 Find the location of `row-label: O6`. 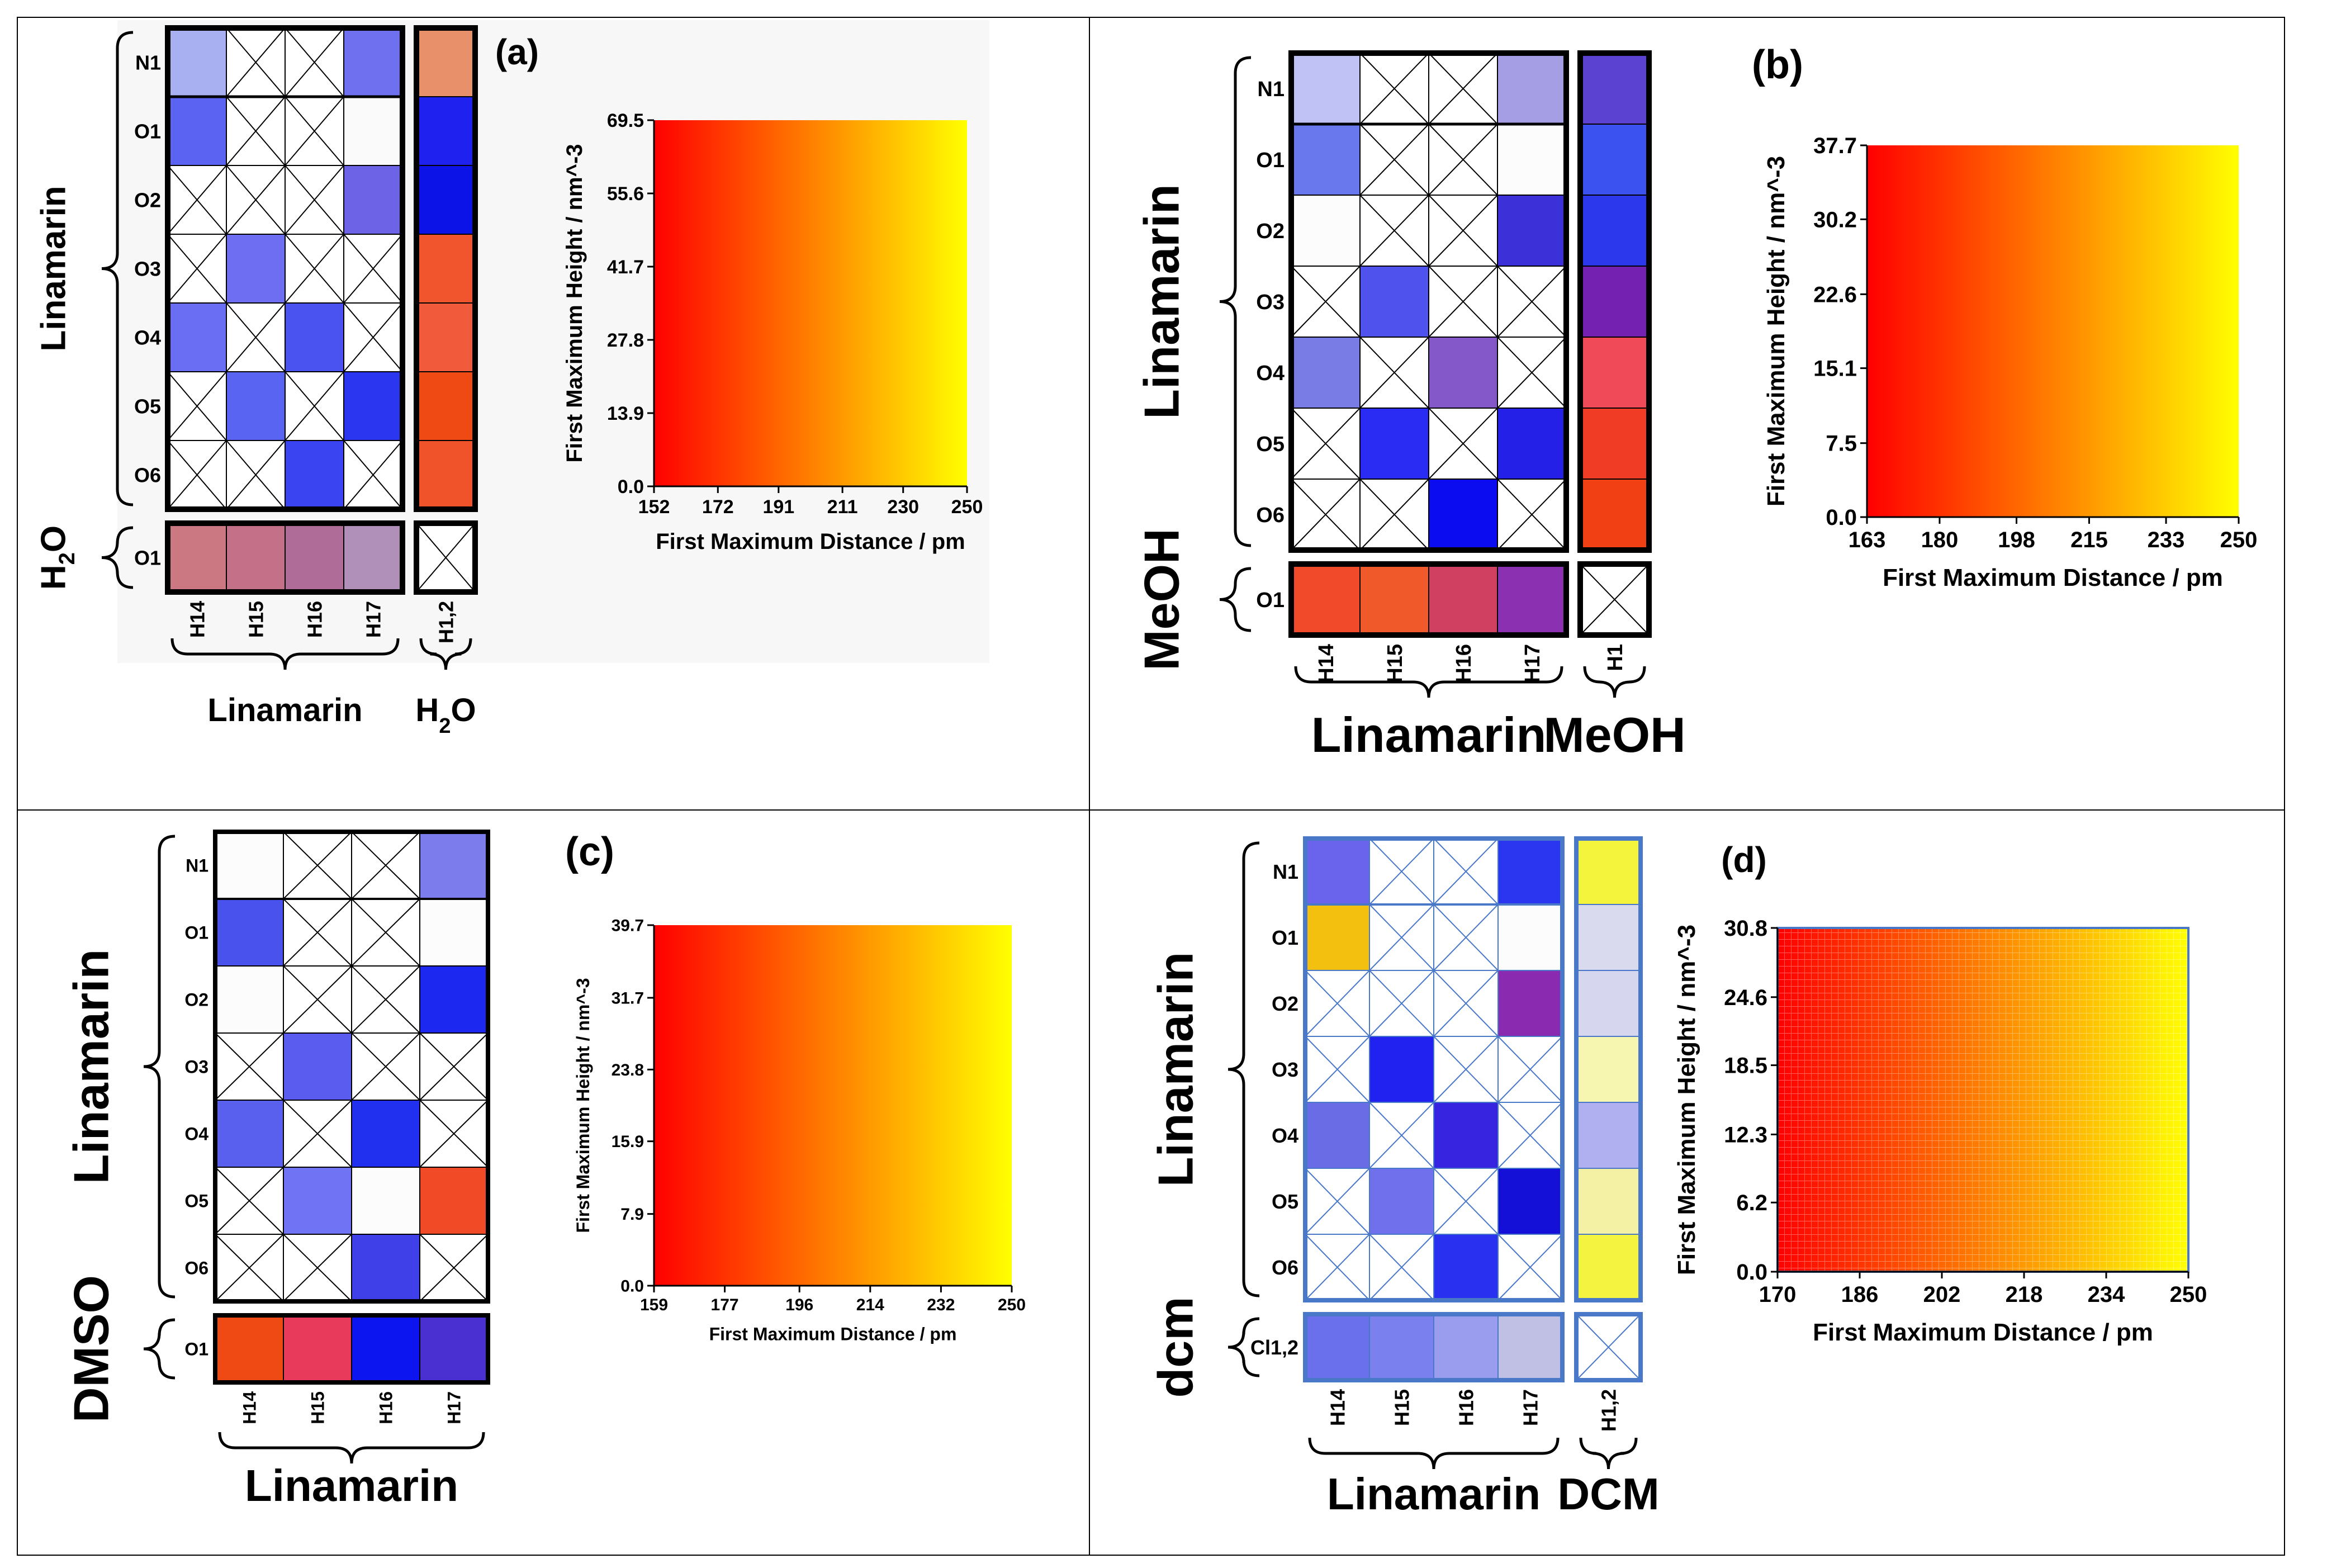

row-label: O6 is located at coordinates (1285, 1267).